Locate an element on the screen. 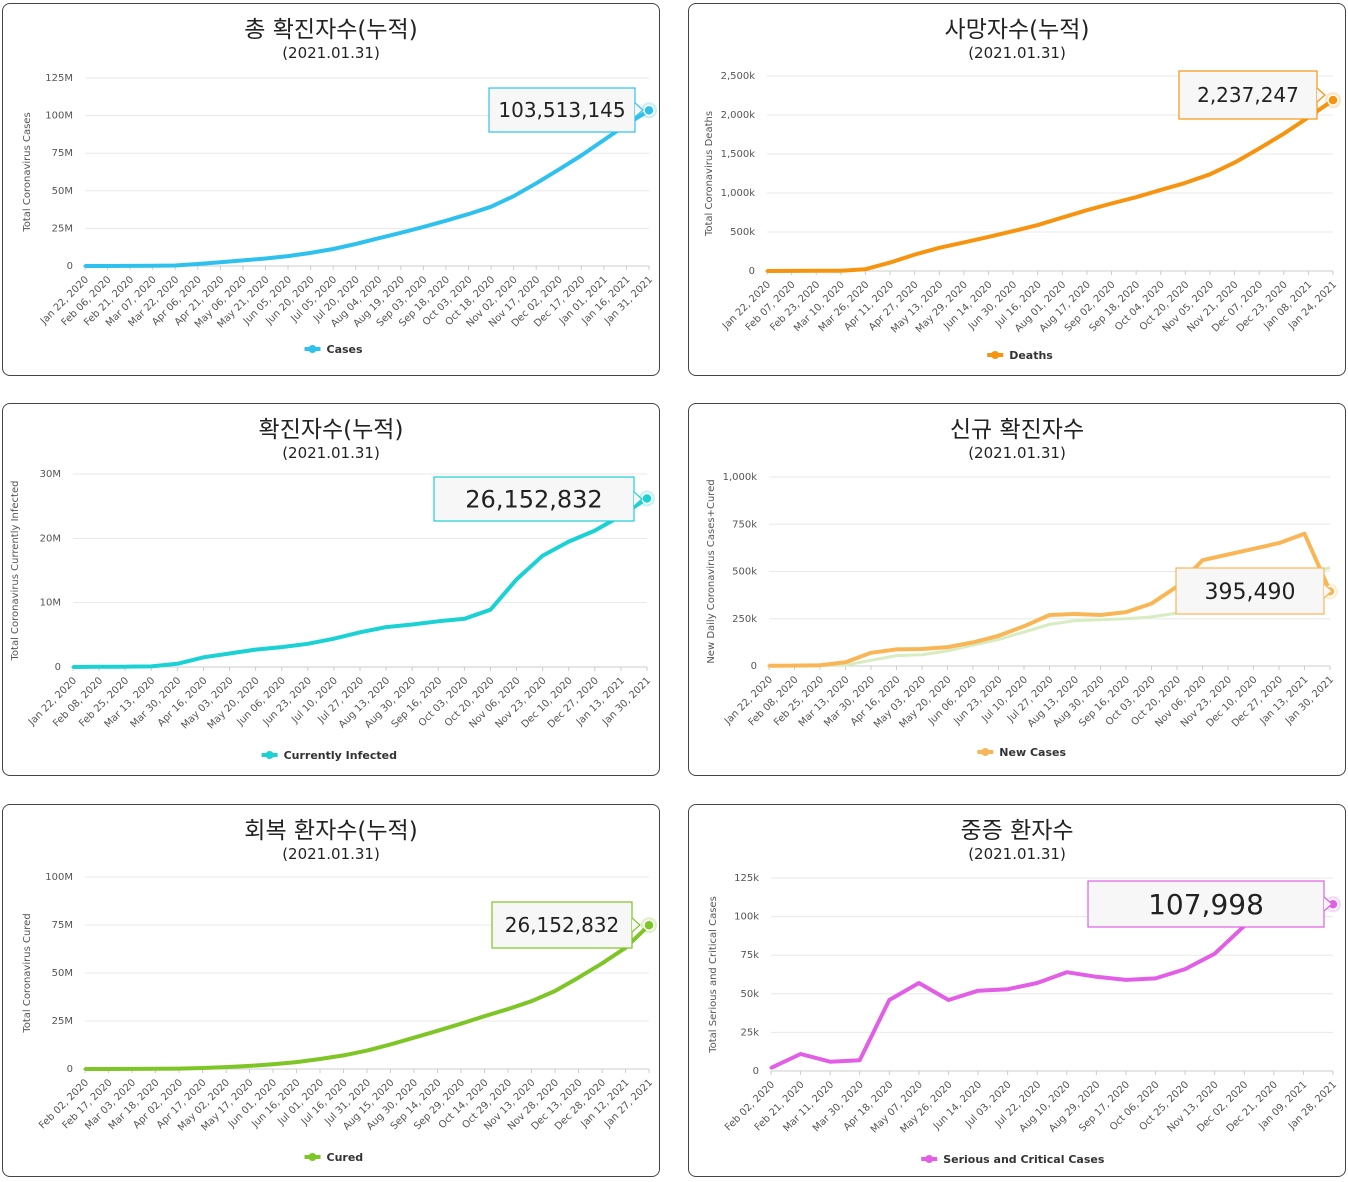 The image size is (1348, 1182). x-tick-label: May 26, 2020 is located at coordinates (926, 1107).